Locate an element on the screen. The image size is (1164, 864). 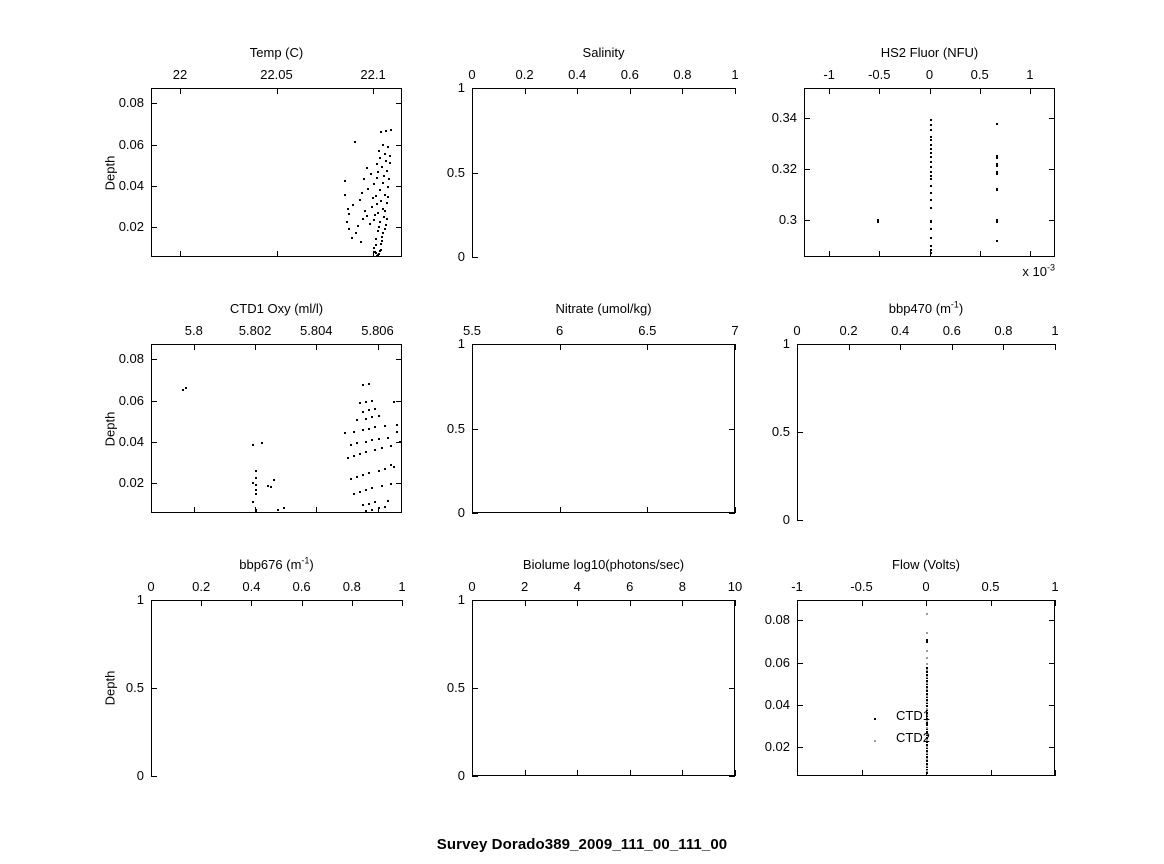
ytick-label-flow-volts-1: 0.04 is located at coordinates (777, 704).